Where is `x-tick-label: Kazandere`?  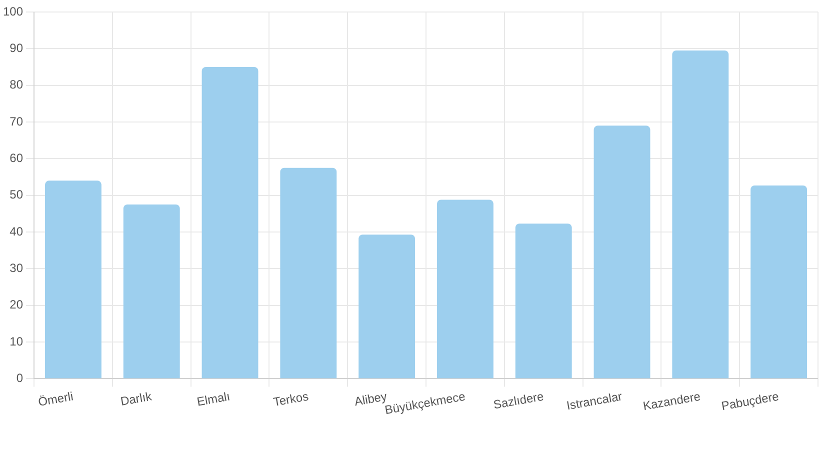
x-tick-label: Kazandere is located at coordinates (672, 401).